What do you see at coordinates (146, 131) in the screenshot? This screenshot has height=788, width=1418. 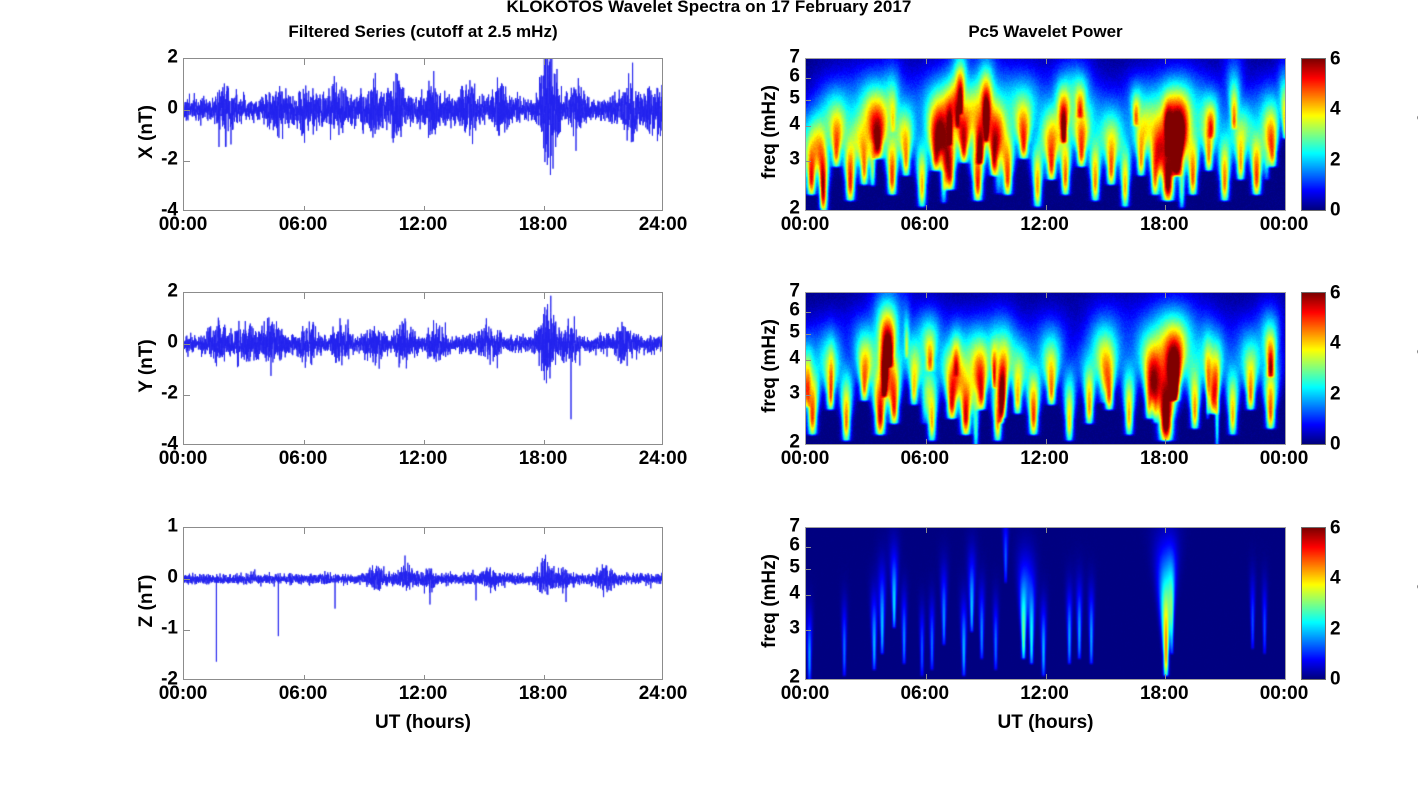 I see `yaxis-title: X (nT)` at bounding box center [146, 131].